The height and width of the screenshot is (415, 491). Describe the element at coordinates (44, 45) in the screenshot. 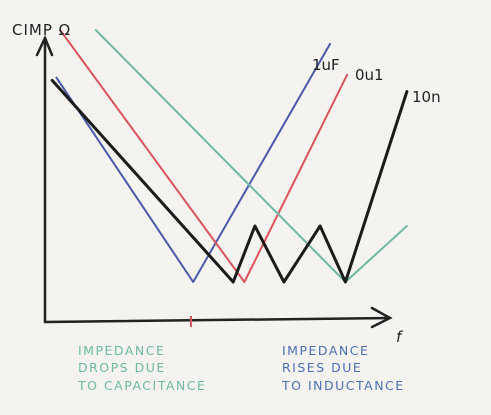

I see `y-axis-arrow` at that location.